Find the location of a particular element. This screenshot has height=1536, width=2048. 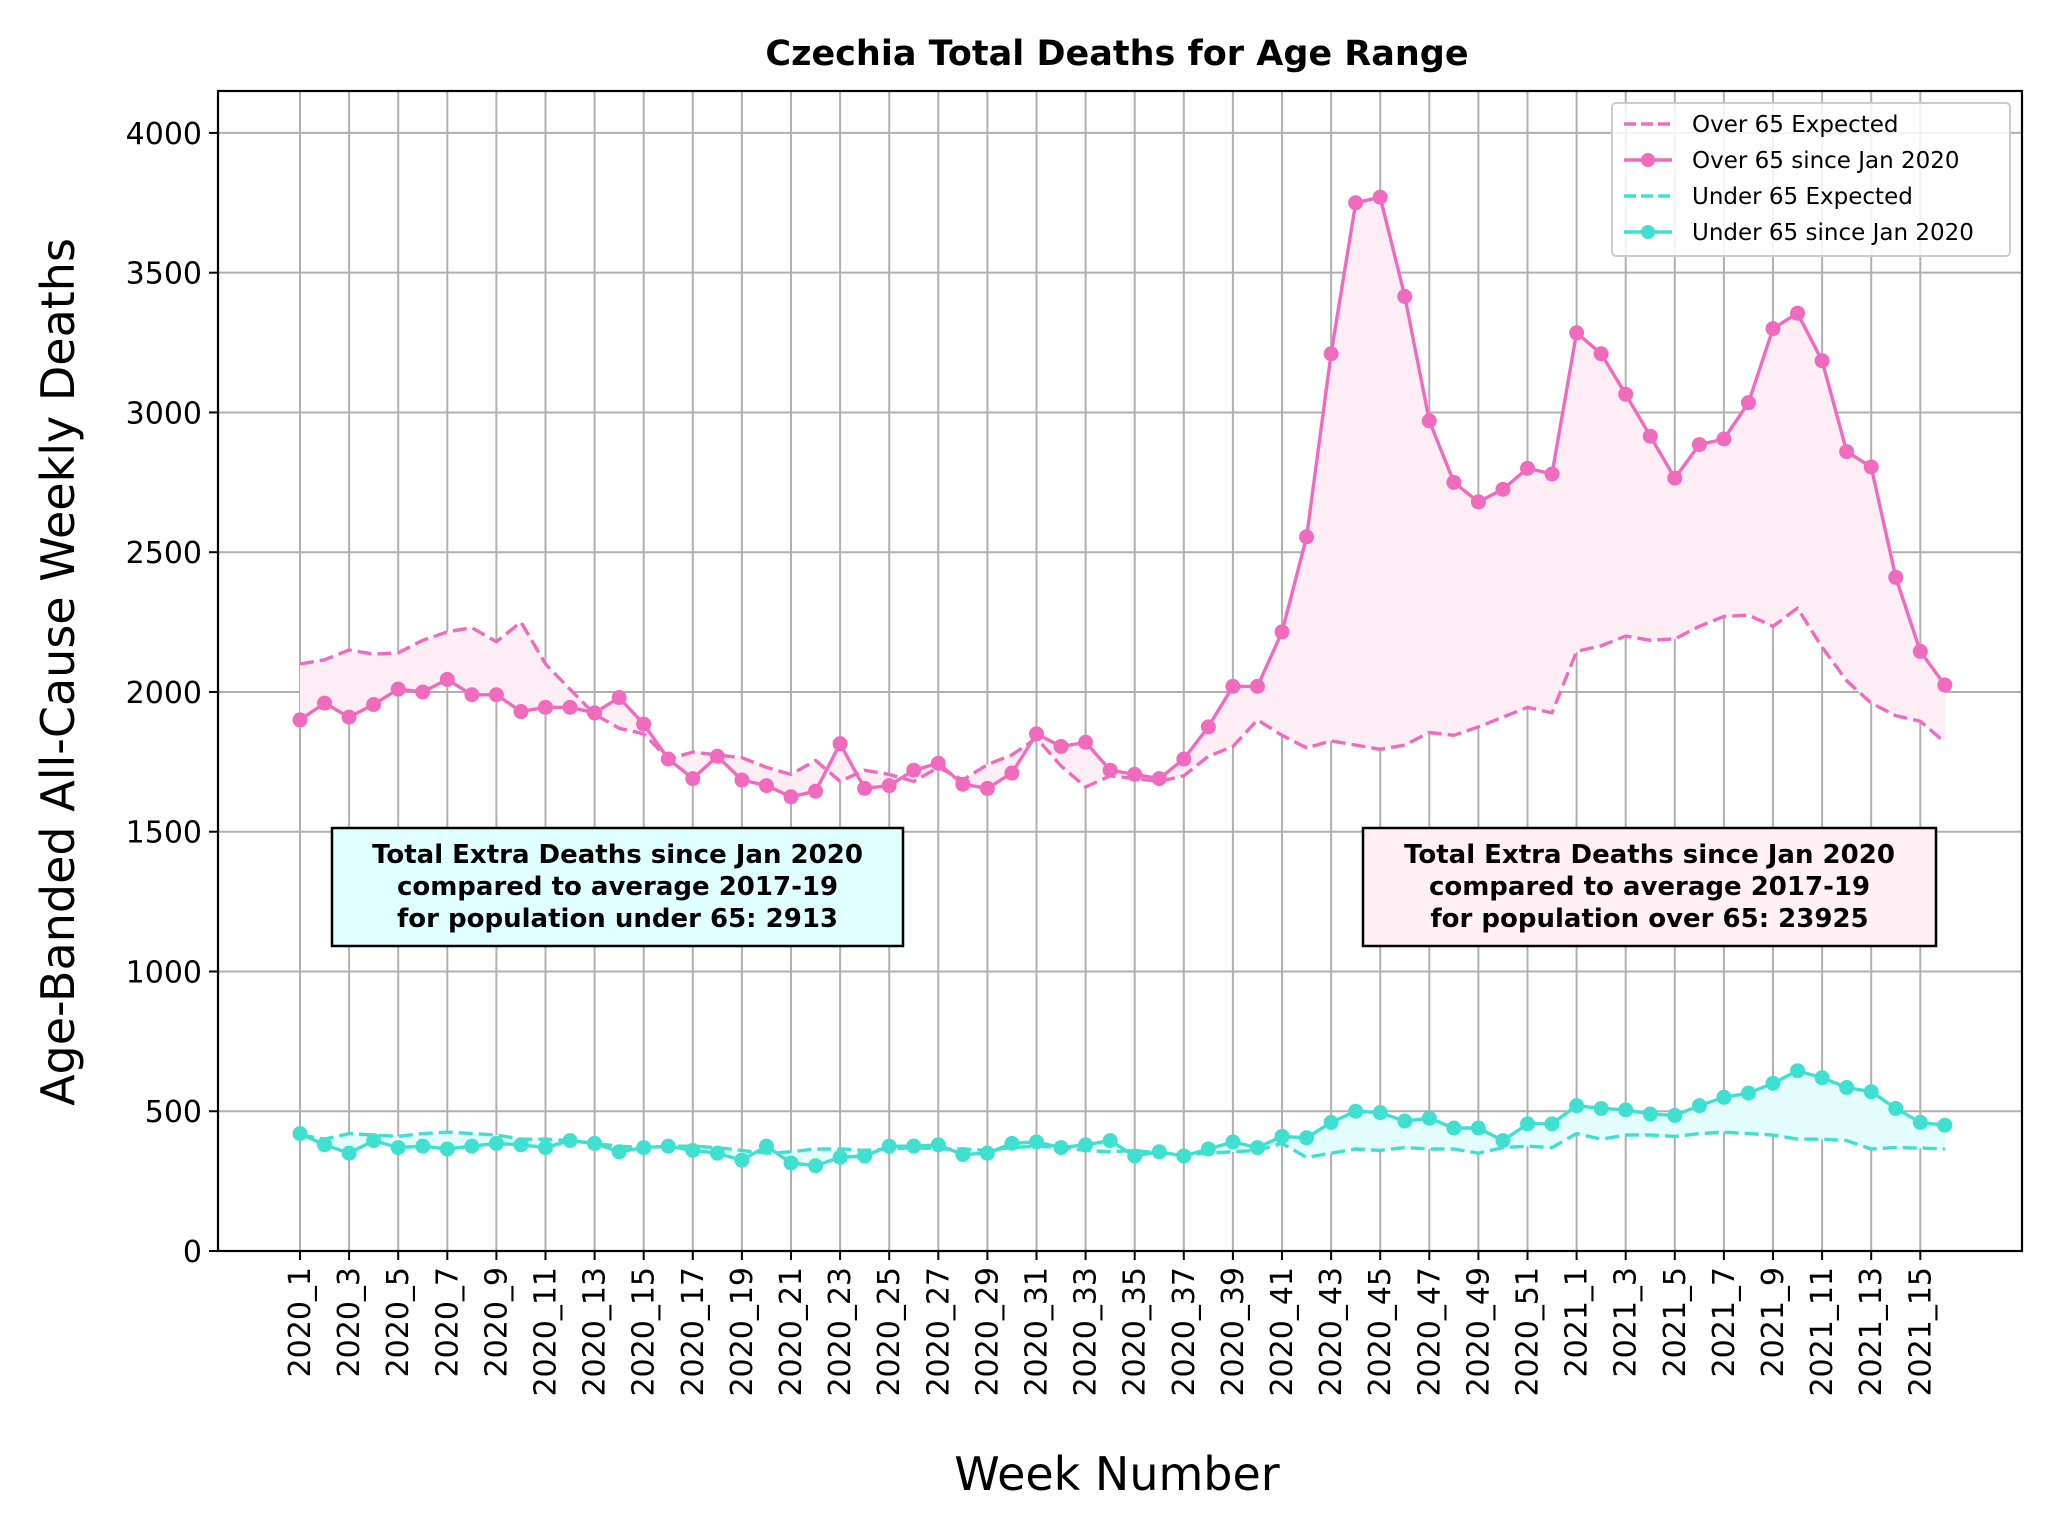

annotation-line: for population over 65: 23925 is located at coordinates (1649, 919).